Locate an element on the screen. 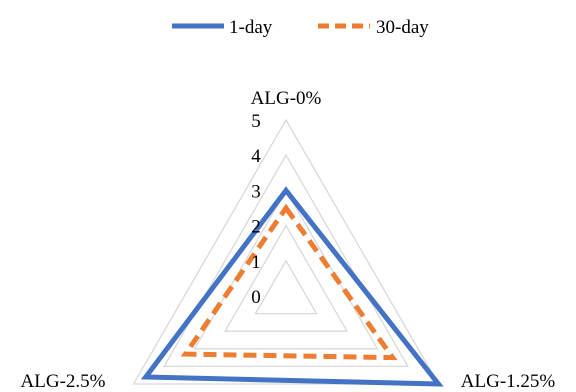 The height and width of the screenshot is (392, 576). radial-tick-labels: 0 1 2 3 4 5 is located at coordinates (256, 209).